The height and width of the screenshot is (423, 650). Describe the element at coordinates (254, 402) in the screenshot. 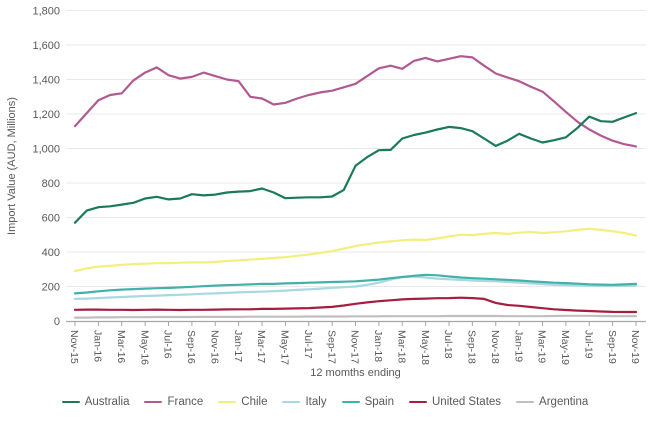

I see `legend-label: Chile` at that location.